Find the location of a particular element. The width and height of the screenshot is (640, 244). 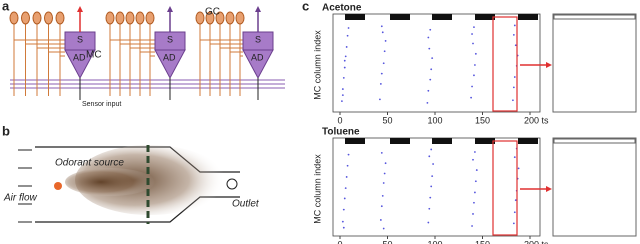

chart-title: Acetone is located at coordinates (342, 8).